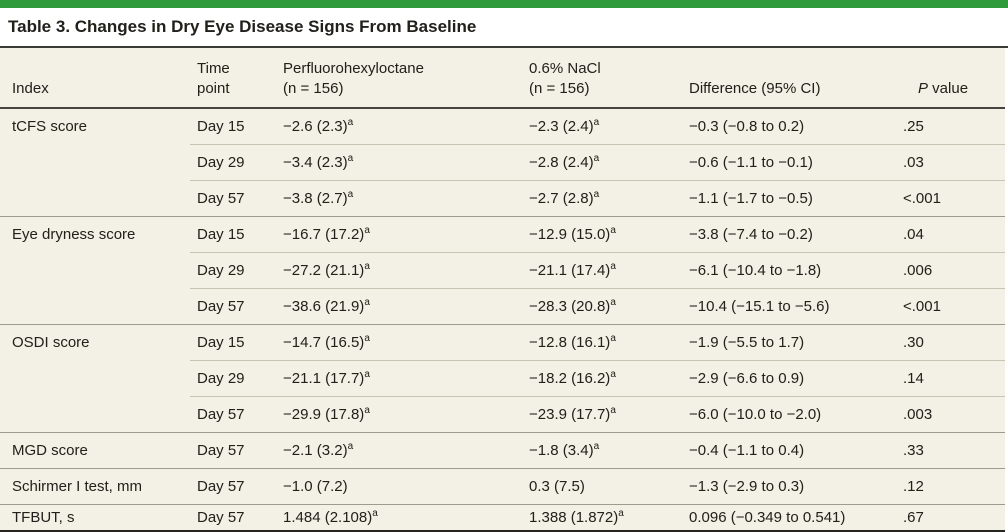 The height and width of the screenshot is (532, 1008). I want to click on cell-difference: 0.096 (−0.349 to 0.541), so click(789, 517).